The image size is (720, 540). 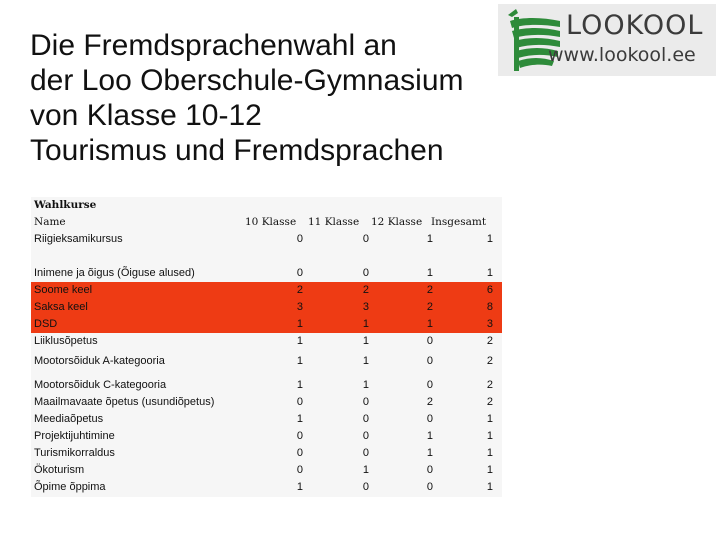 I want to click on row-name: Mootorsõiduk C-kategooria, so click(x=100, y=385).